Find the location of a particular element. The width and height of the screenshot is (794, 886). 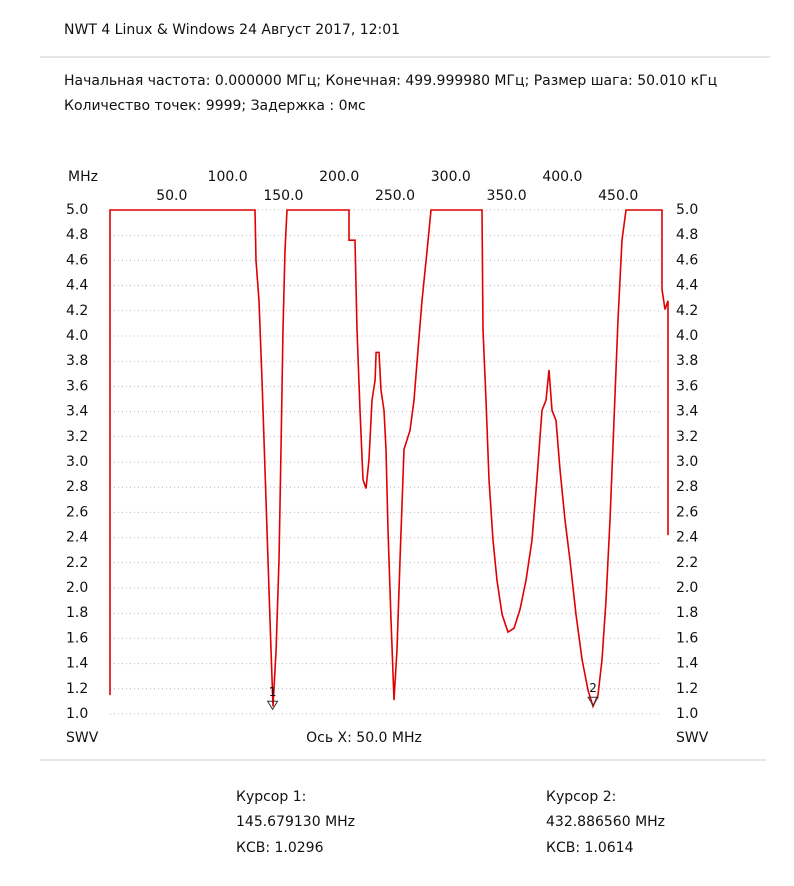

cursor-freq: 432.886560 MHz is located at coordinates (605, 822).